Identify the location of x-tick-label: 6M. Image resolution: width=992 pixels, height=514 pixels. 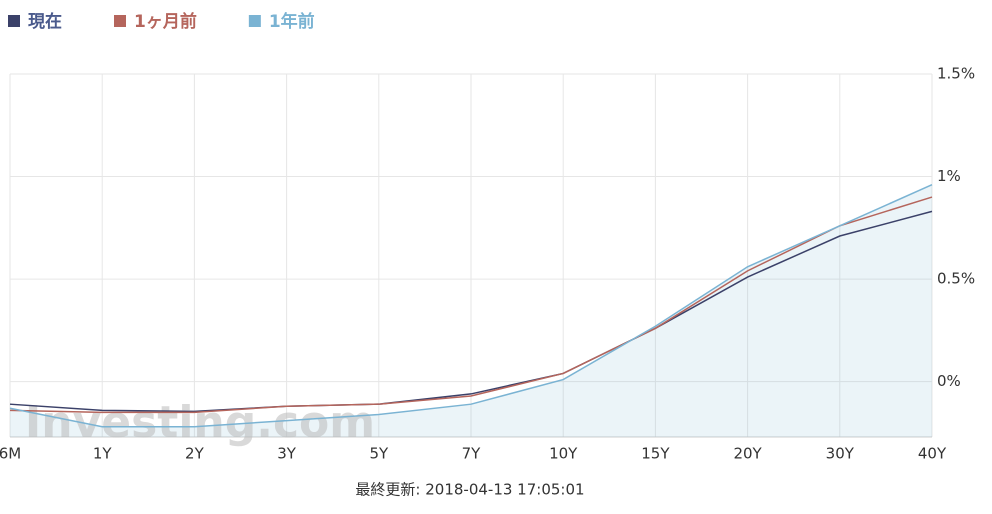
(10, 454).